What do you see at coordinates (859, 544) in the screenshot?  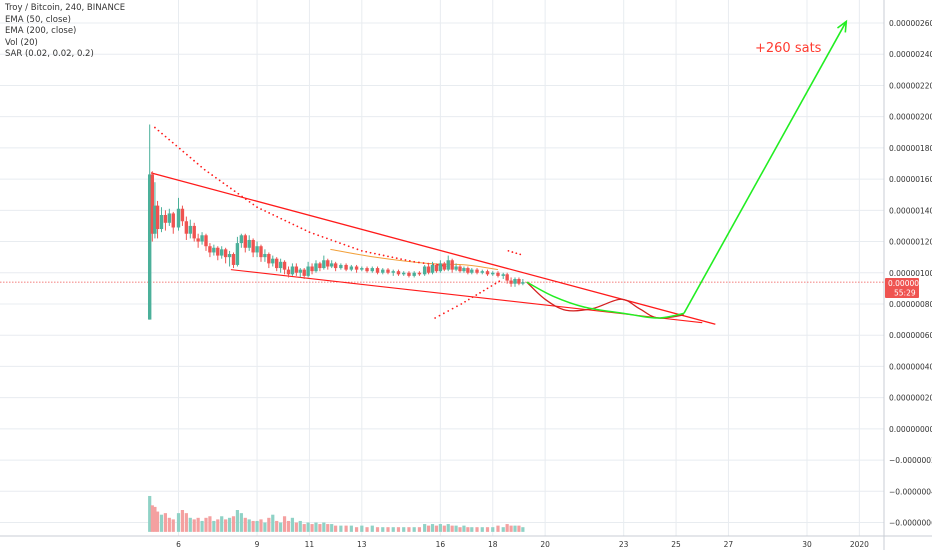 I see `x-tick-label: 2020` at bounding box center [859, 544].